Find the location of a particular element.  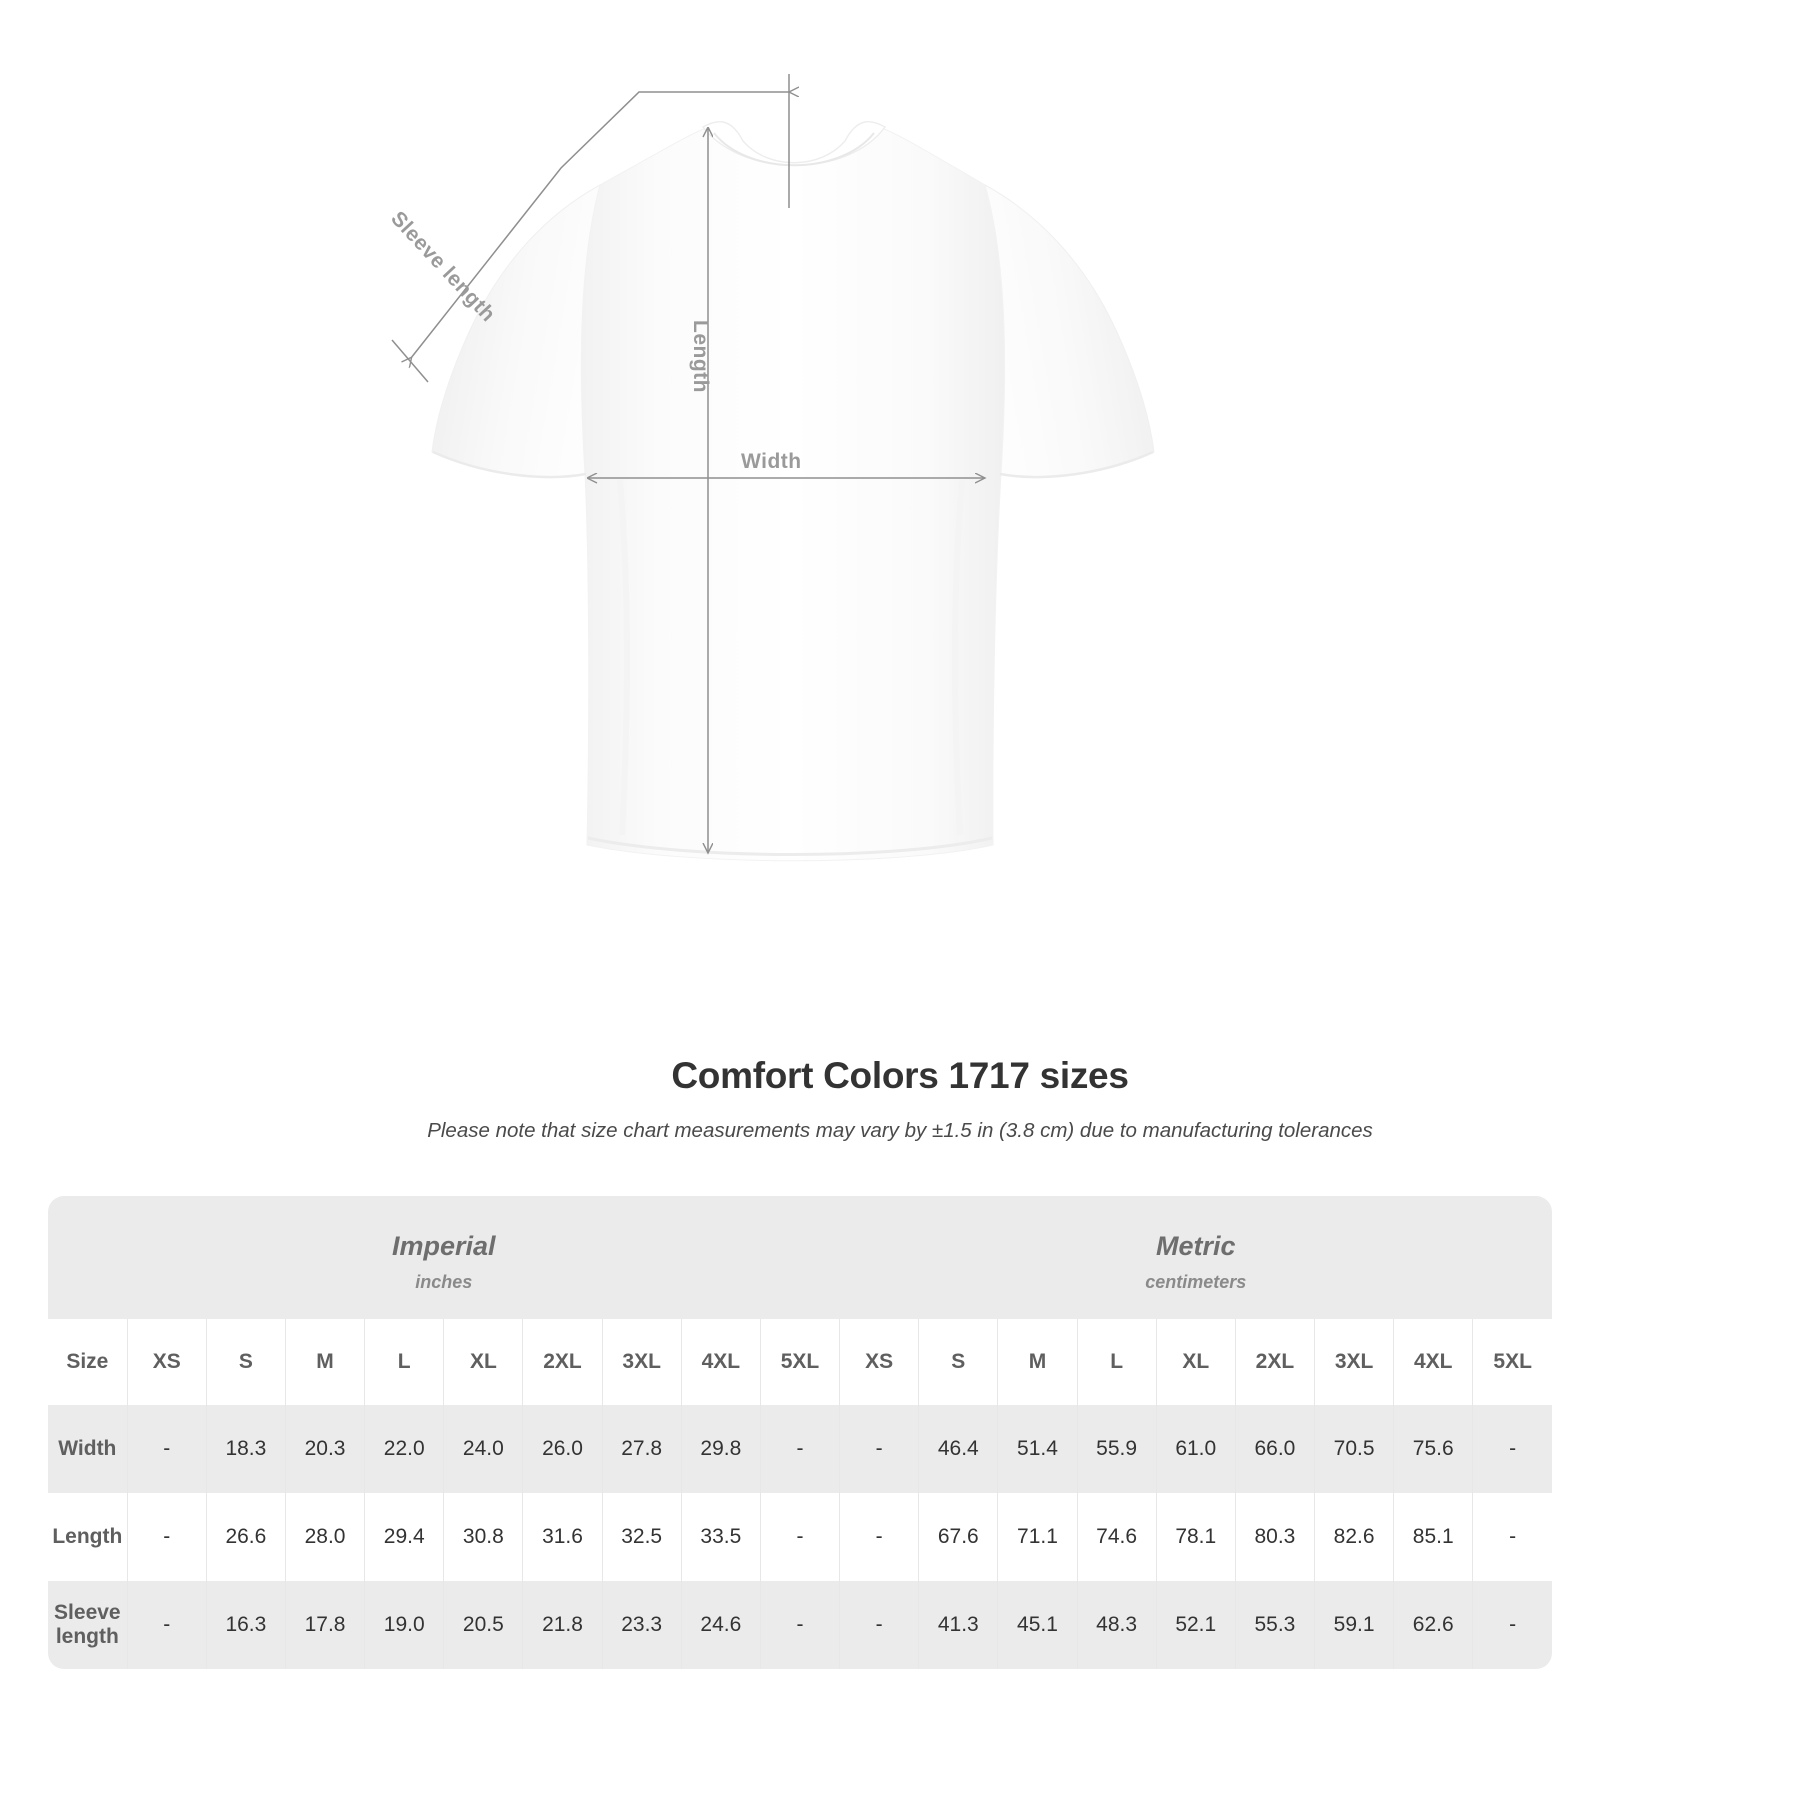

cell-width-metric-s: 46.4 is located at coordinates (958, 1448).